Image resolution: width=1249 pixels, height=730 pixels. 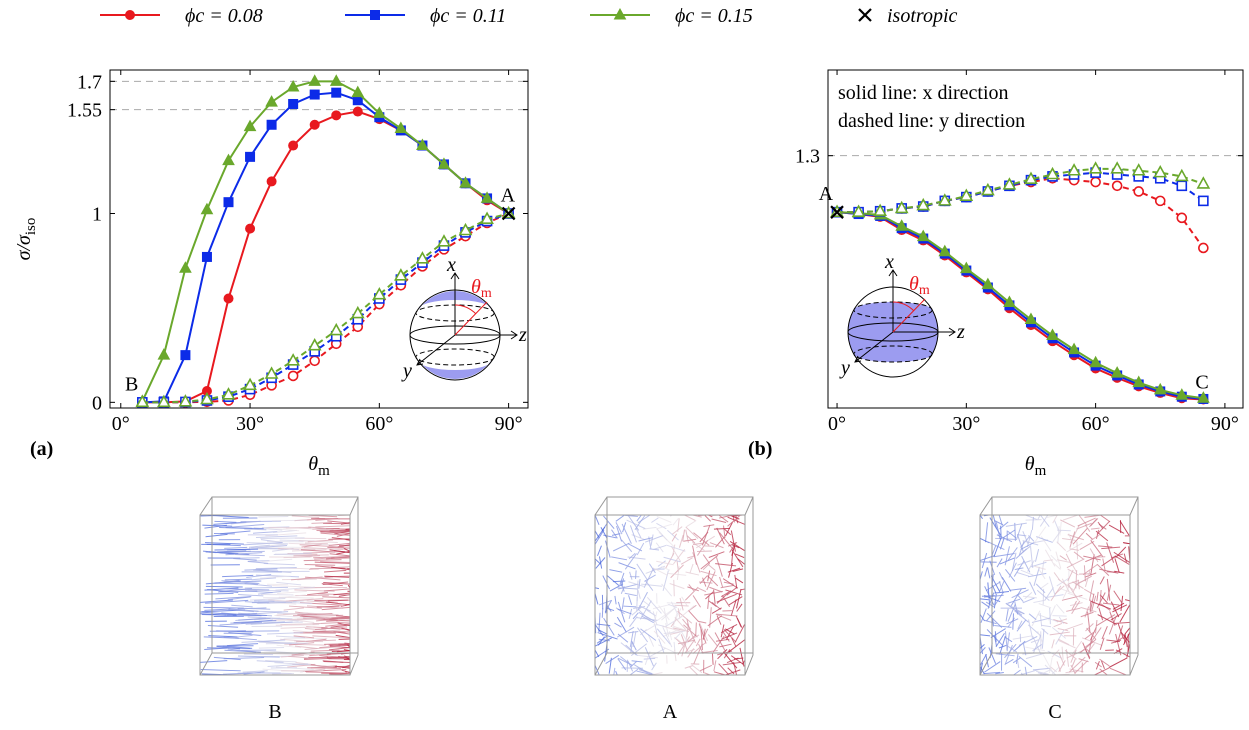 I want to click on note: dashed line: y direction, so click(x=931, y=121).